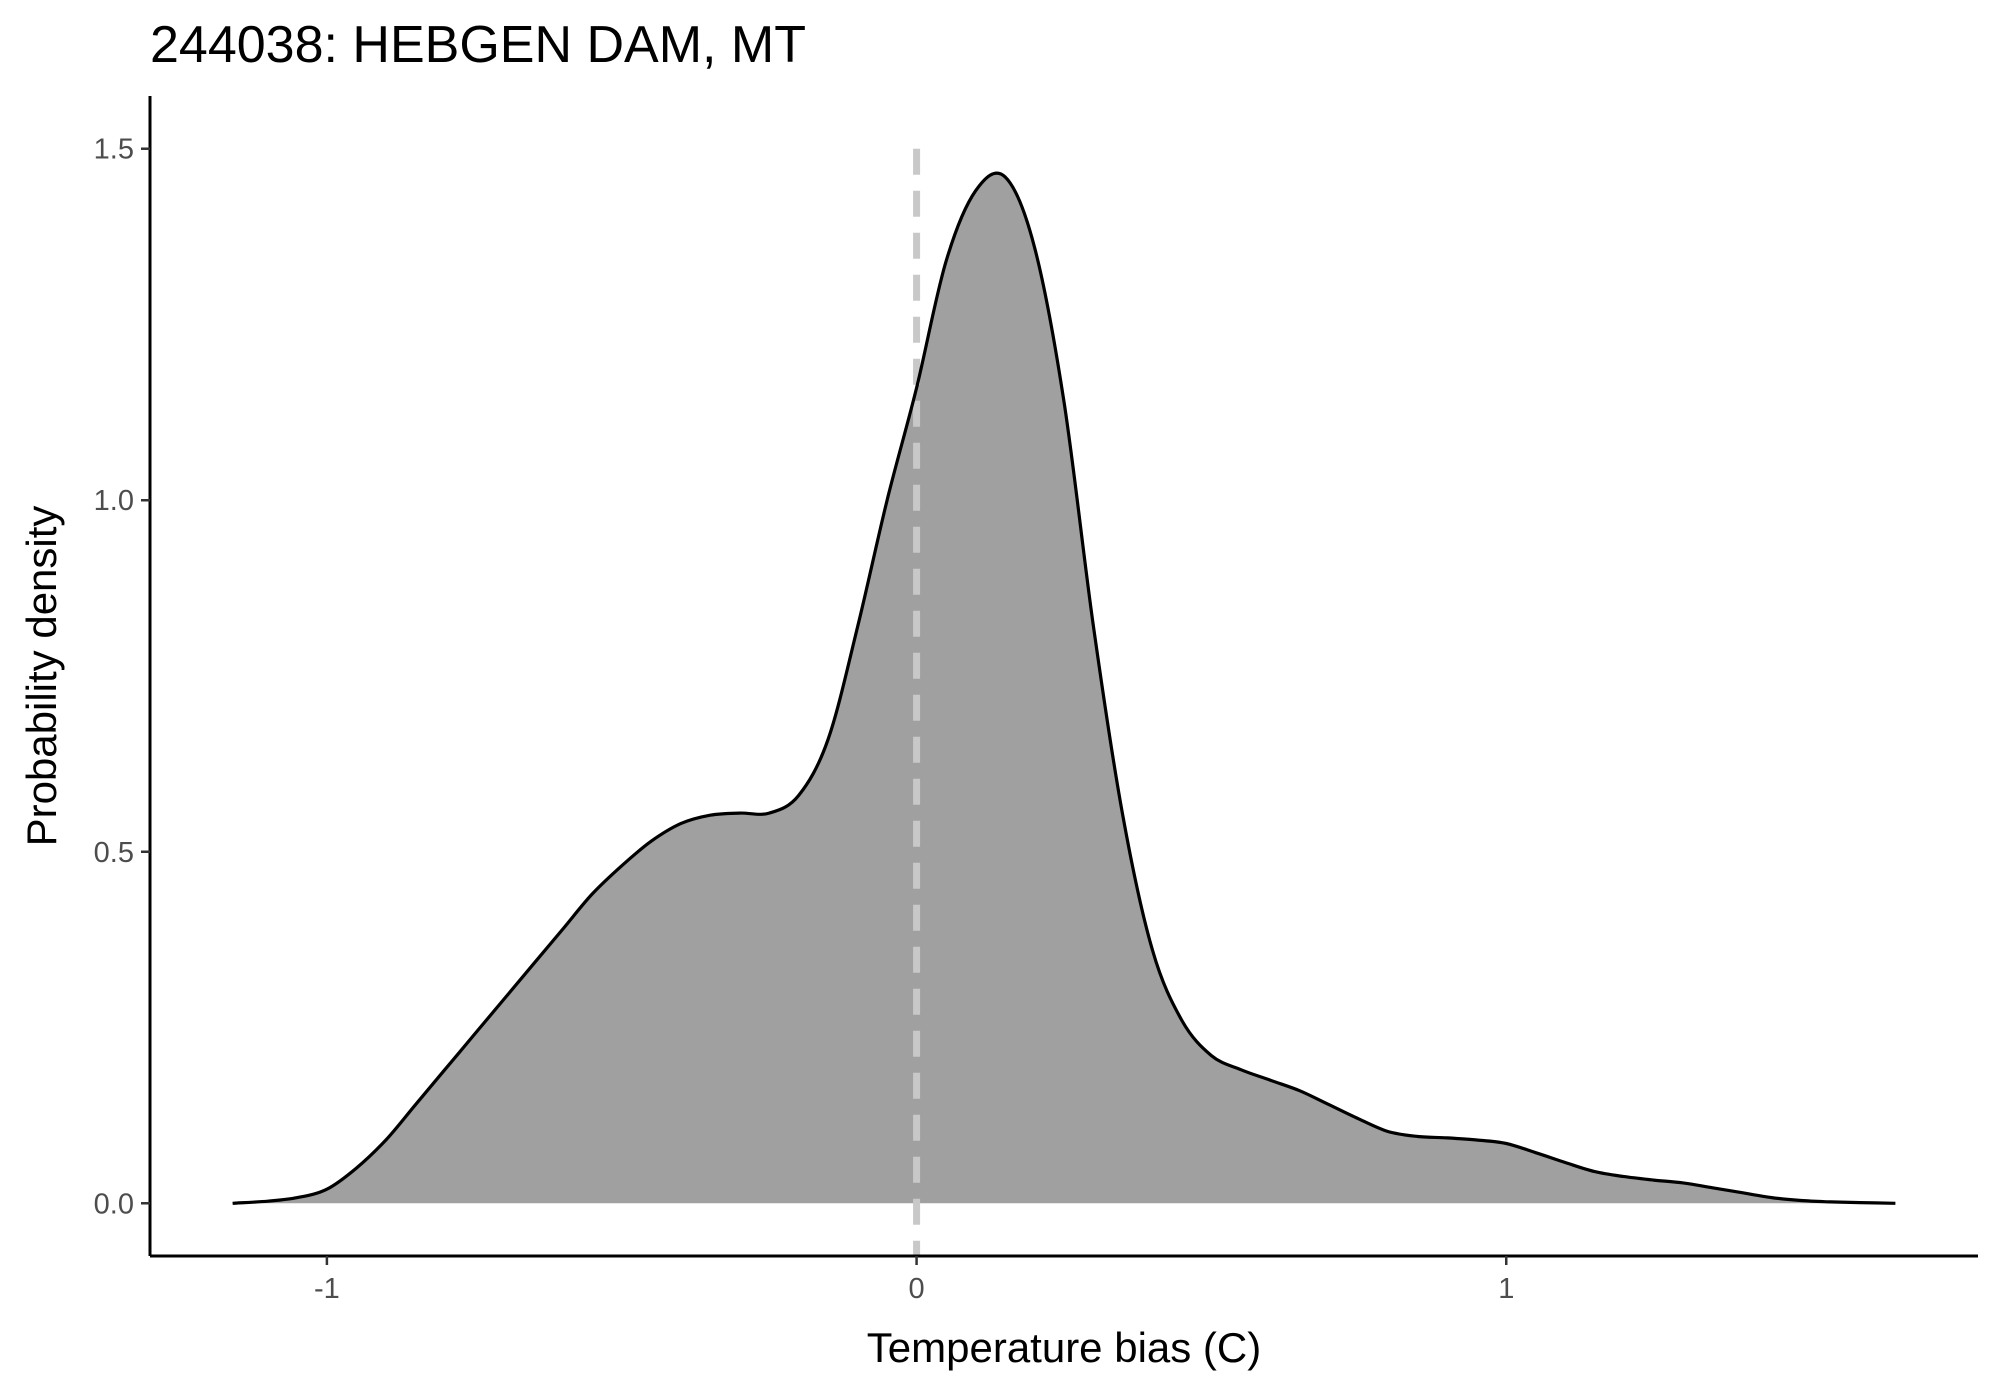 This screenshot has height=1384, width=1990. Describe the element at coordinates (1506, 1289) in the screenshot. I see `x-tick-label: 1` at that location.